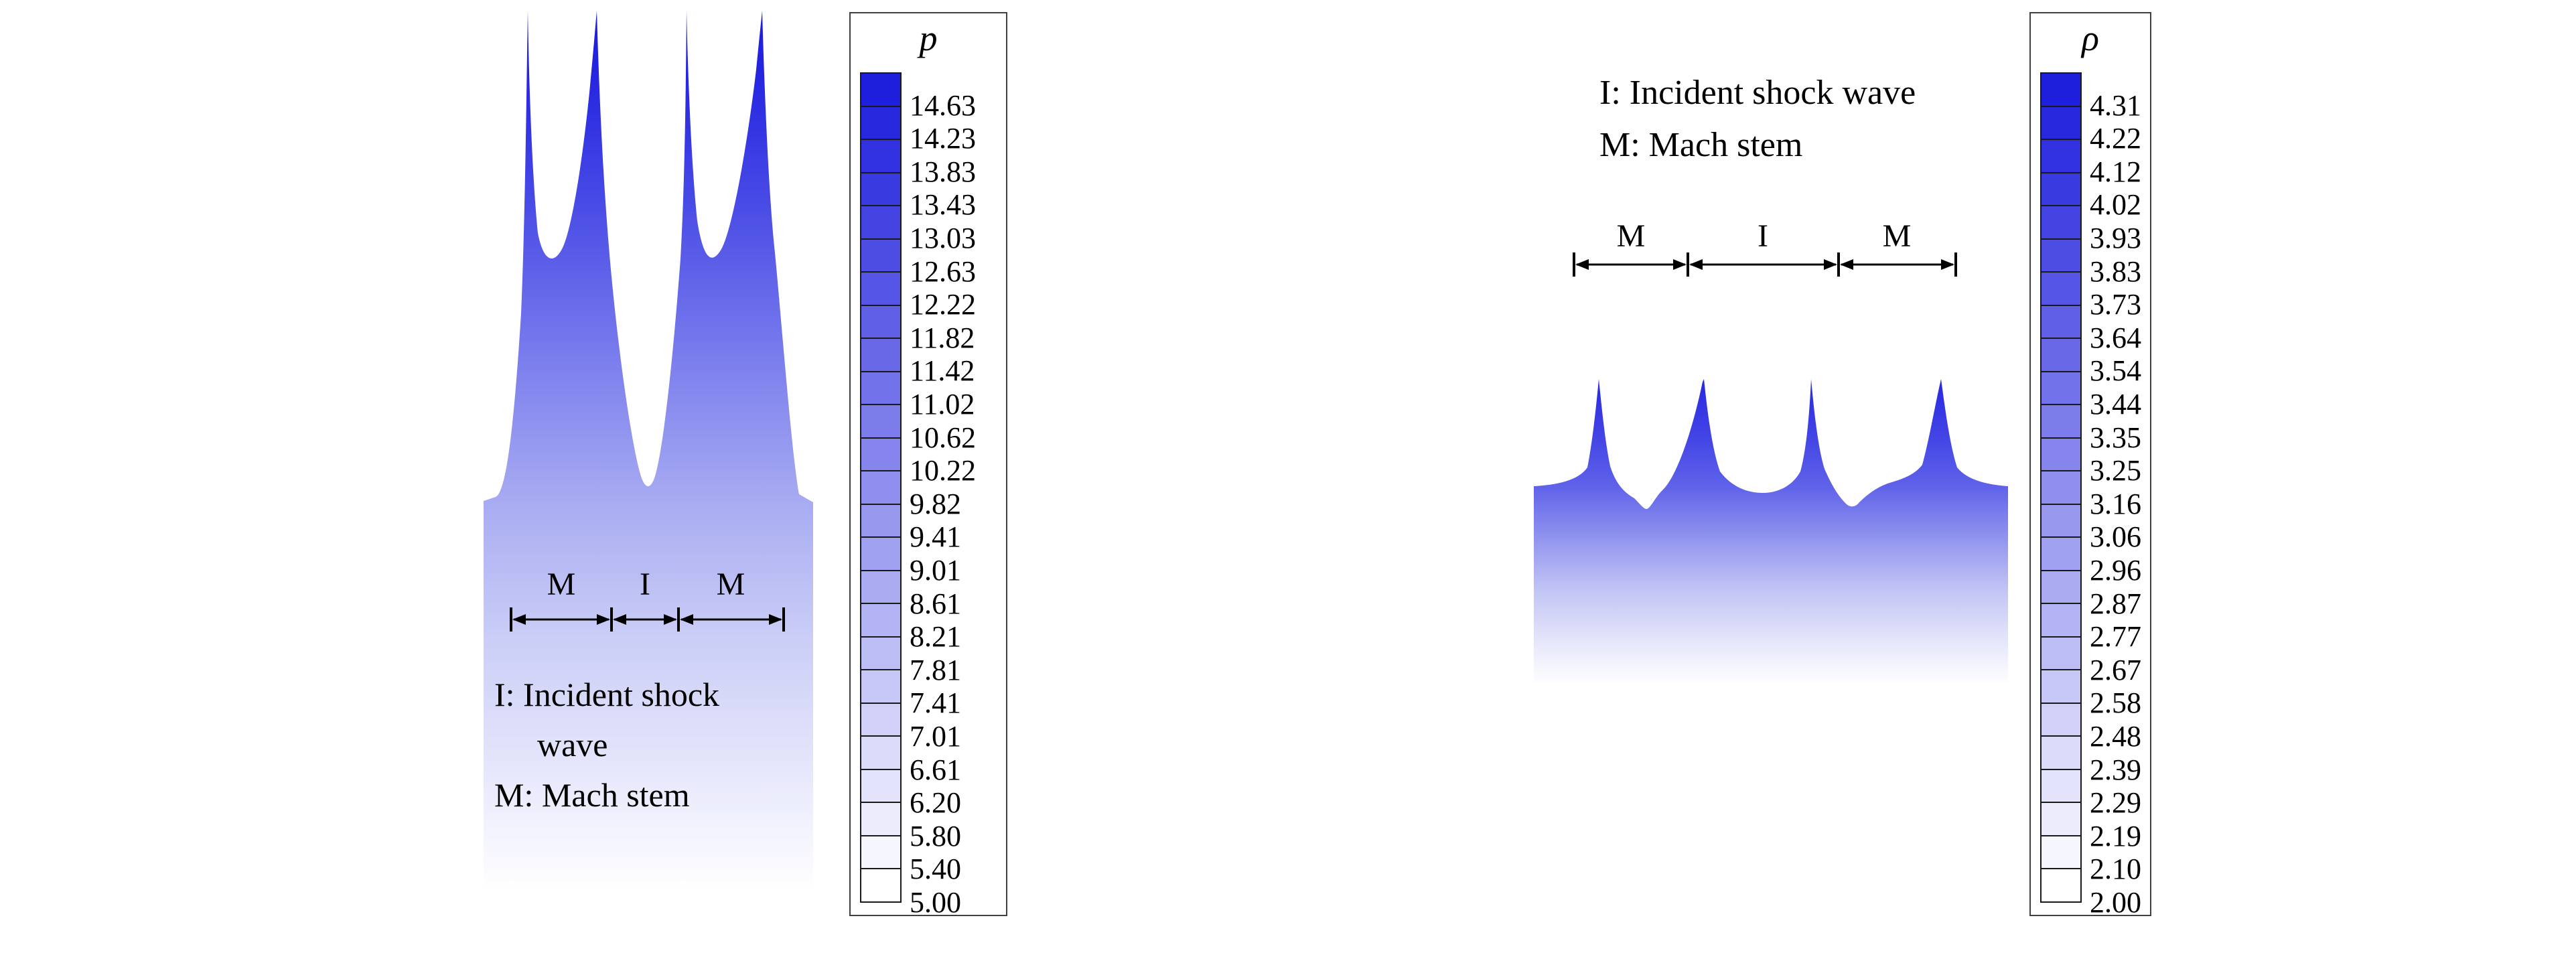 The image size is (2576, 957). Describe the element at coordinates (2115, 736) in the screenshot. I see `colorbar-tick-label: 2.48` at that location.